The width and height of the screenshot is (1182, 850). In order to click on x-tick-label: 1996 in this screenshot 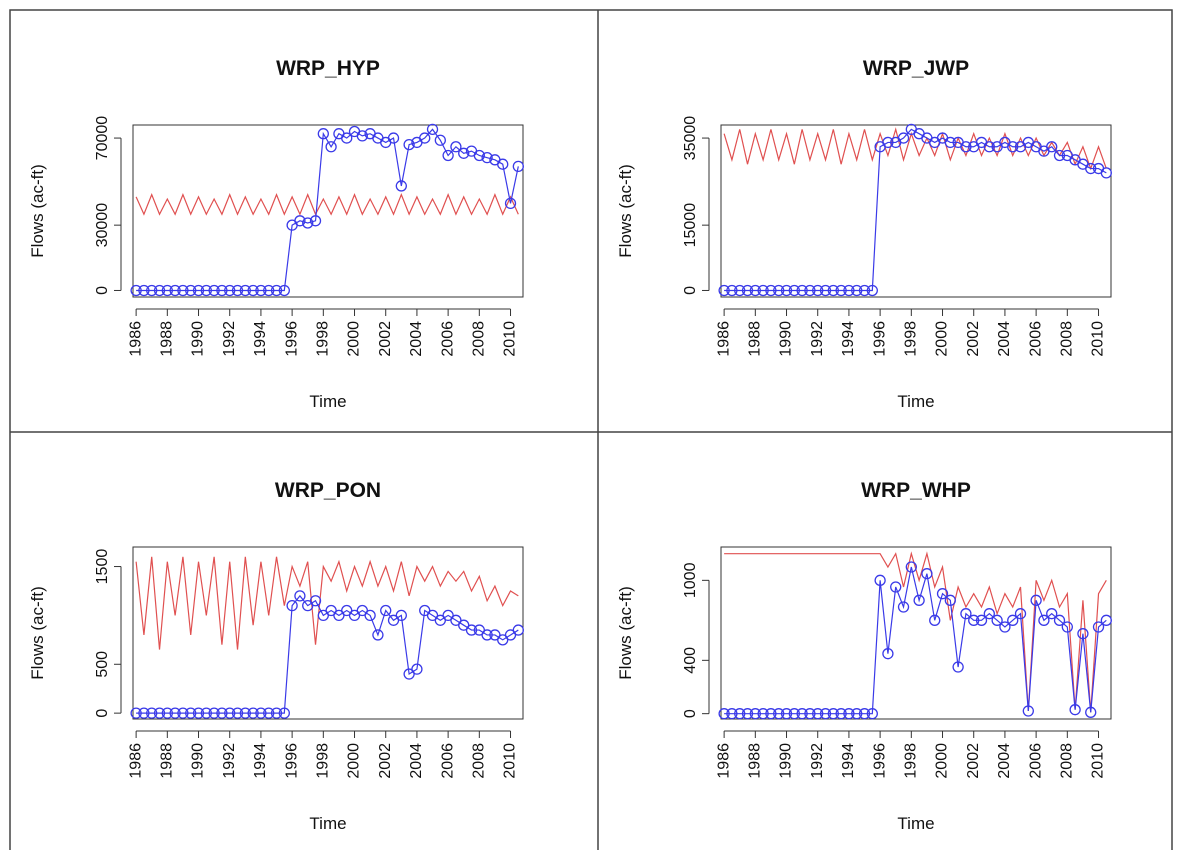, I will do `click(879, 761)`.